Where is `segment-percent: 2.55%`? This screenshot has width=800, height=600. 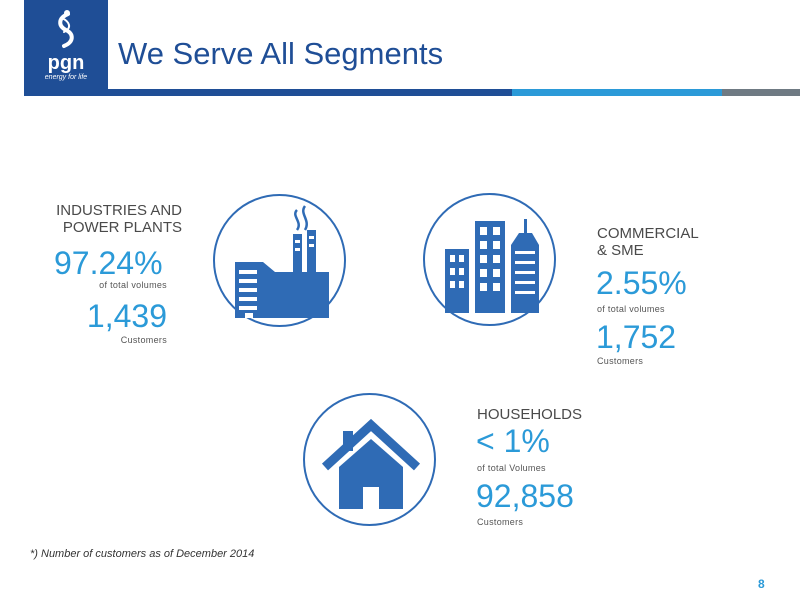
segment-percent: 2.55% is located at coordinates (641, 283).